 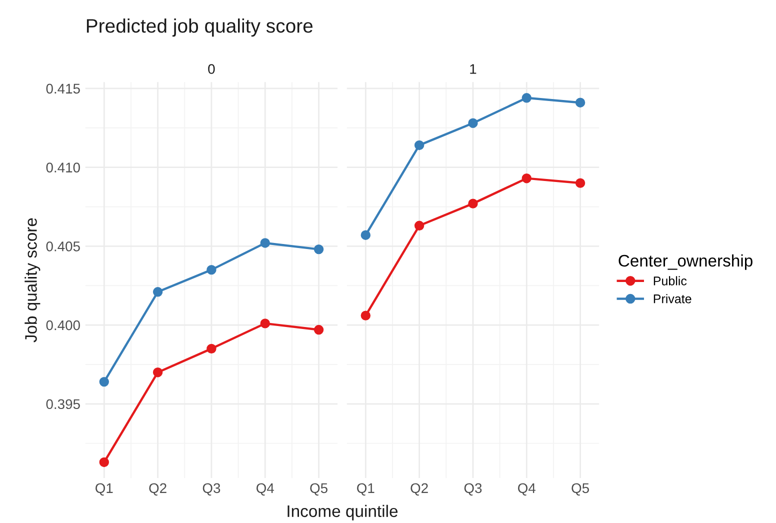 What do you see at coordinates (211, 69) in the screenshot?
I see `chart-subtitle: 0` at bounding box center [211, 69].